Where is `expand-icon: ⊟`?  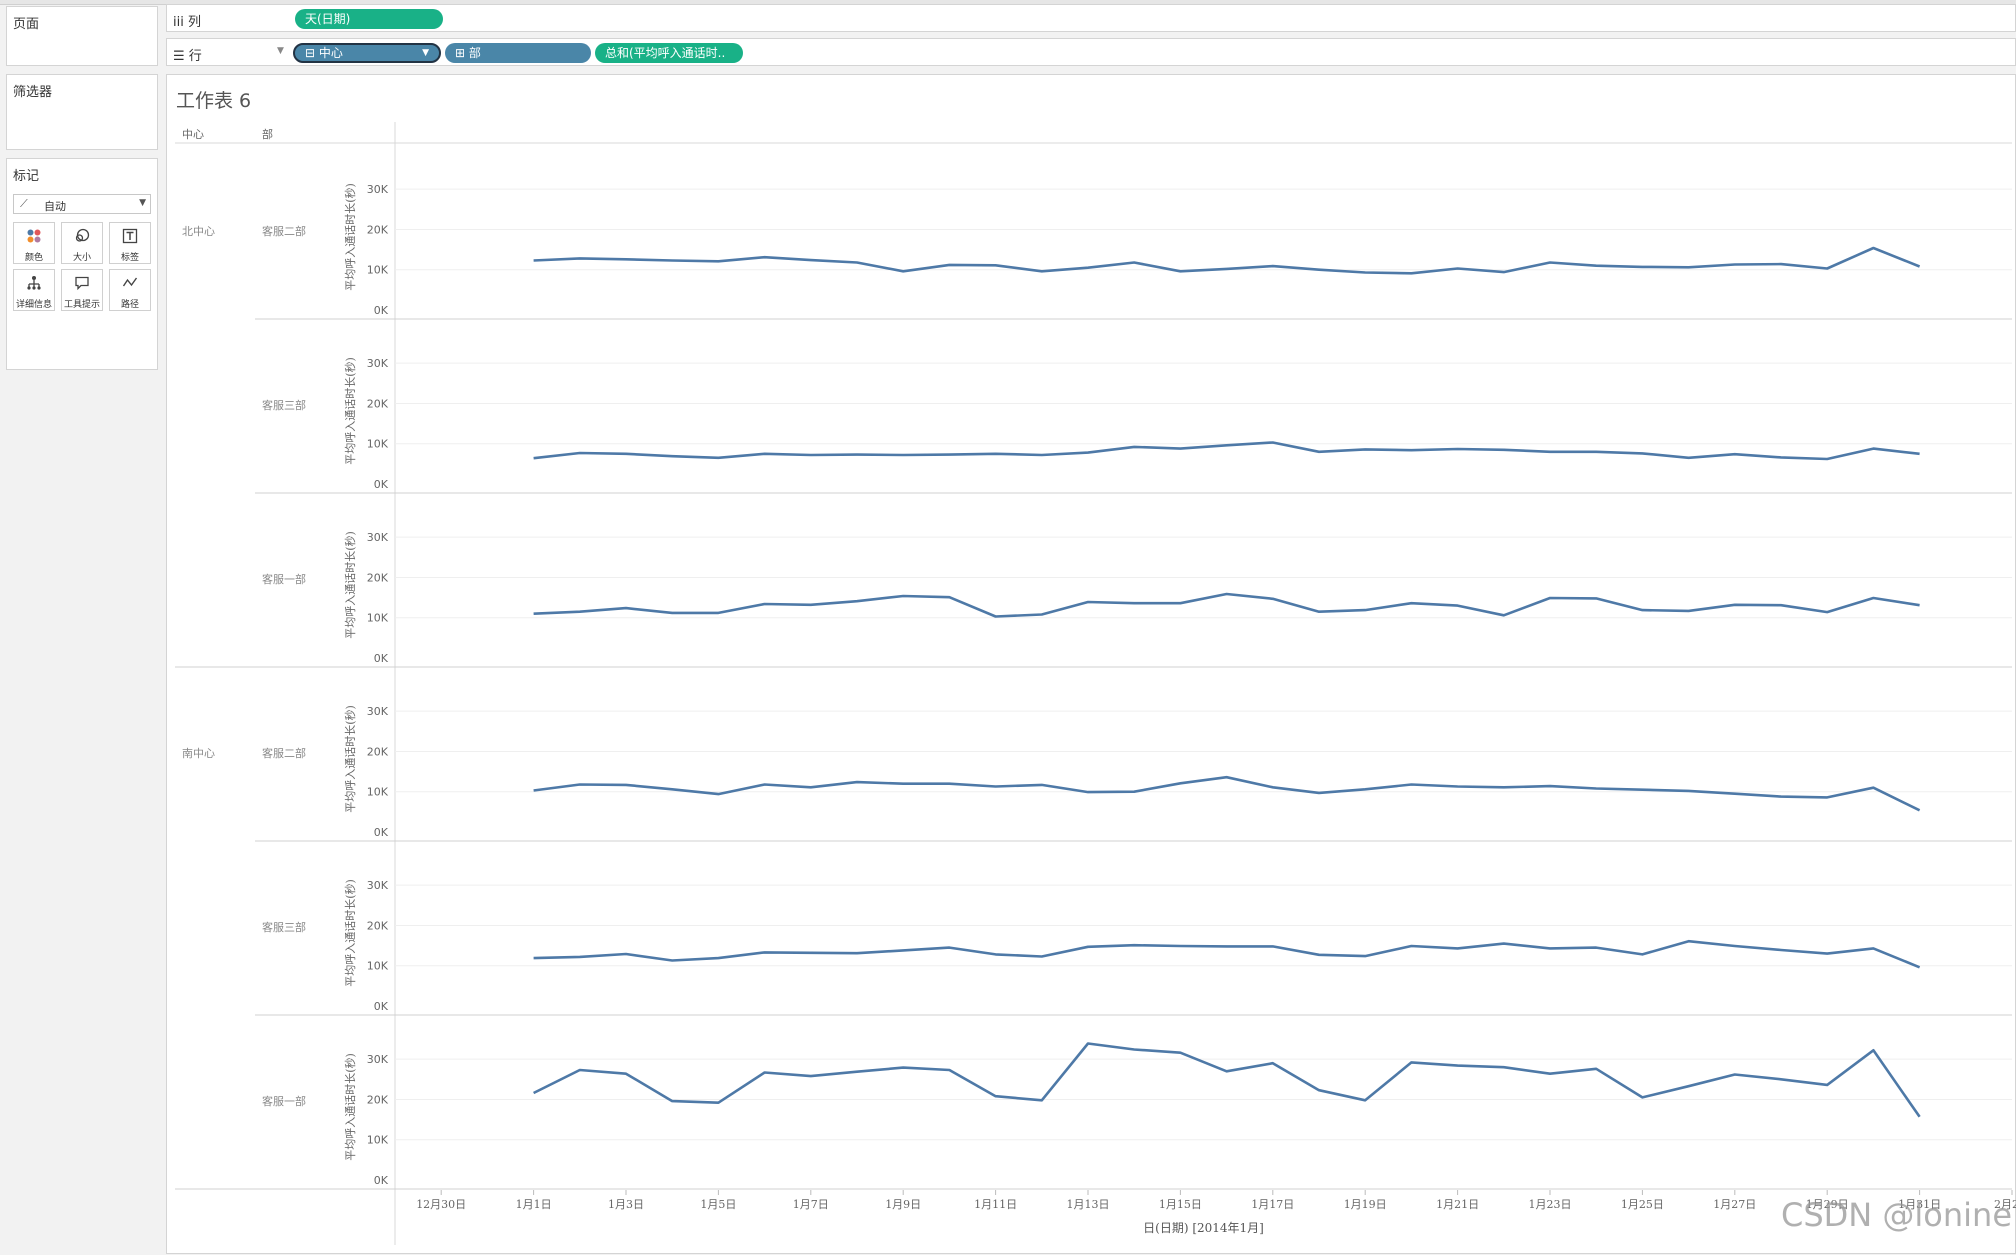
expand-icon: ⊟ is located at coordinates (310, 53).